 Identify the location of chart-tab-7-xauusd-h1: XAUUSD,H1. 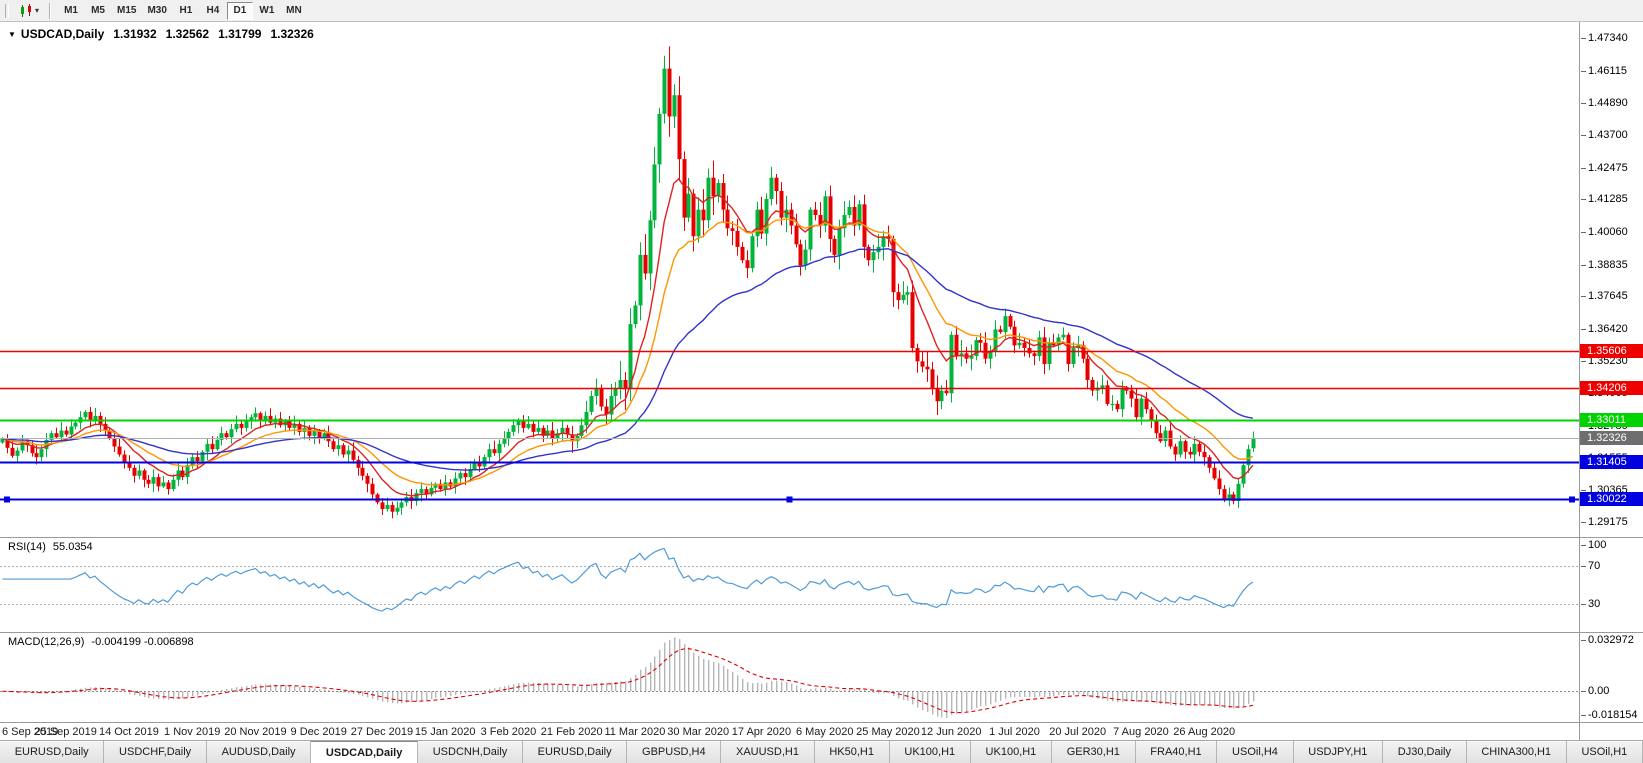
(768, 752).